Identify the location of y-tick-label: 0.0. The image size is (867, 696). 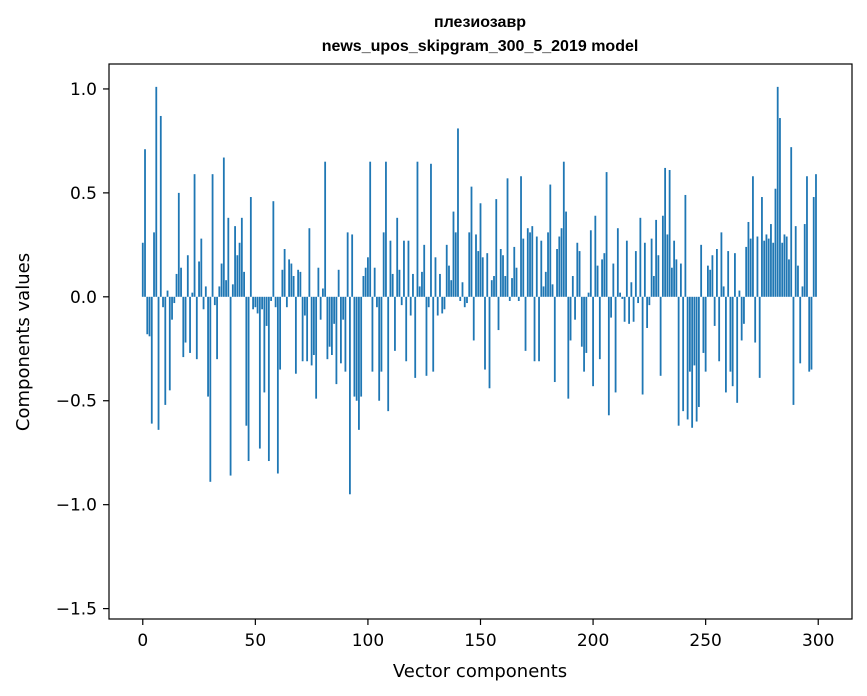
(83, 298).